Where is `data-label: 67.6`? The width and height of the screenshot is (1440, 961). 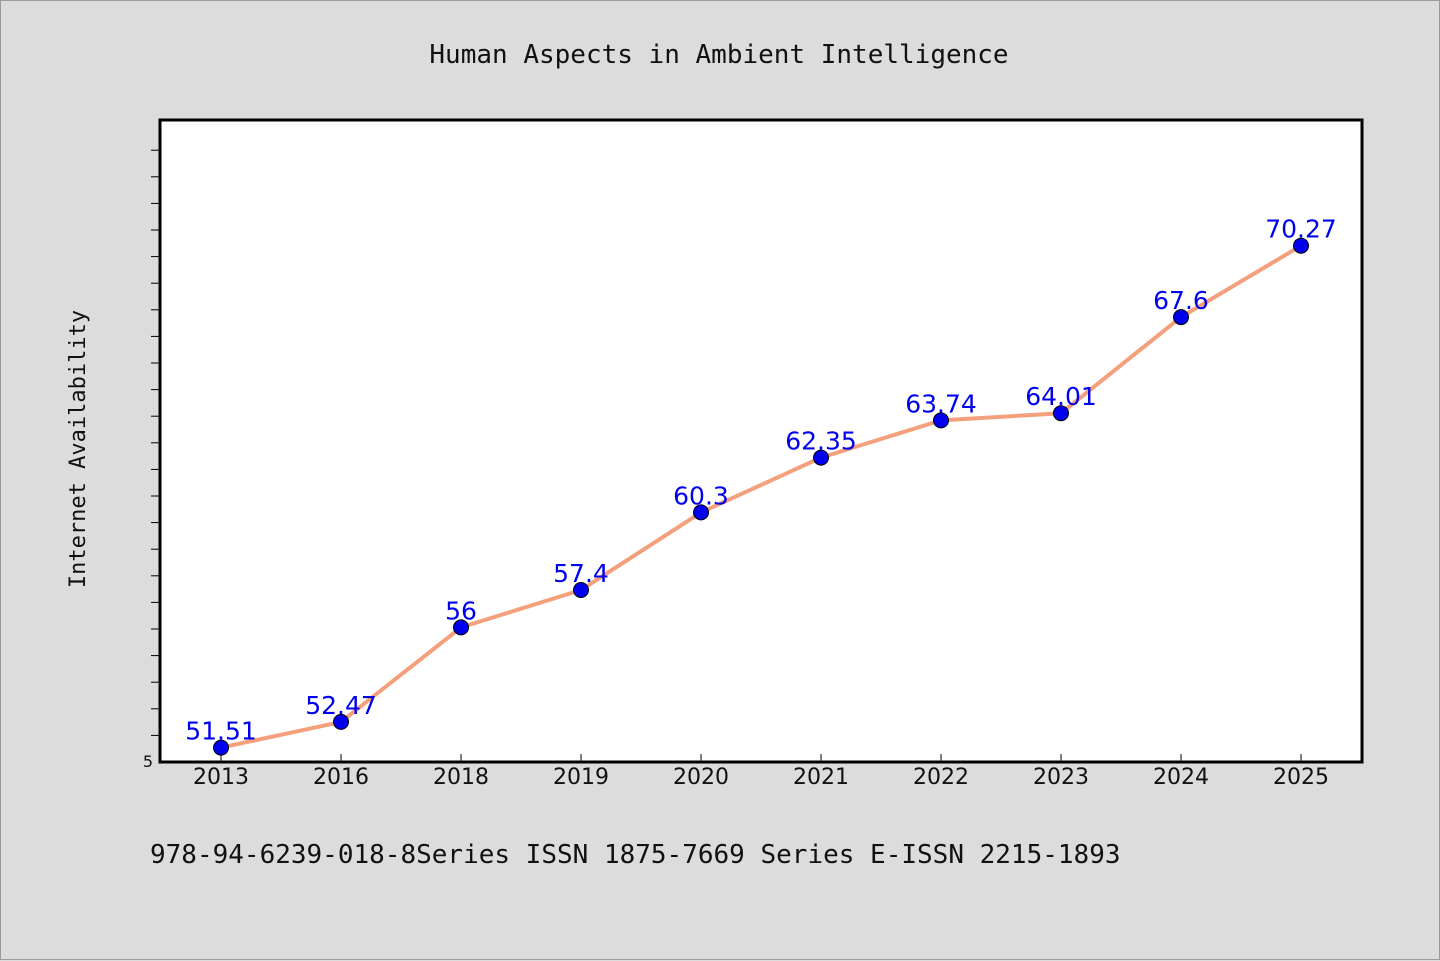 data-label: 67.6 is located at coordinates (1181, 300).